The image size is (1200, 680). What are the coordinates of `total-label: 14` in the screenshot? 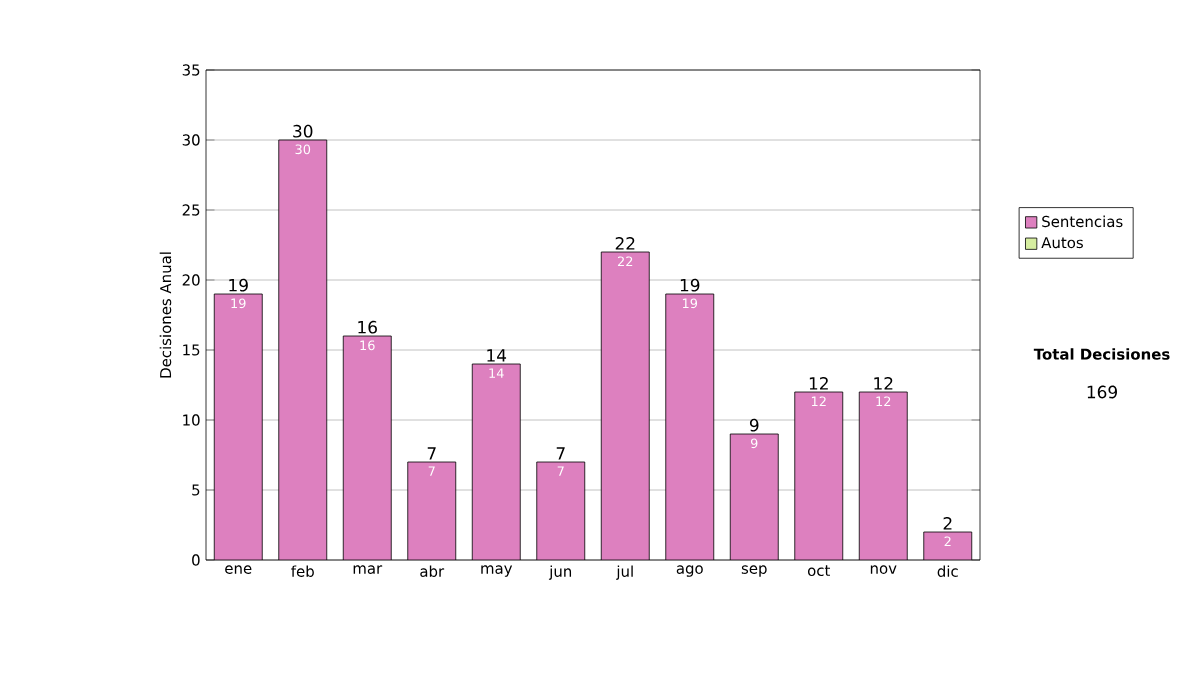 It's located at (497, 355).